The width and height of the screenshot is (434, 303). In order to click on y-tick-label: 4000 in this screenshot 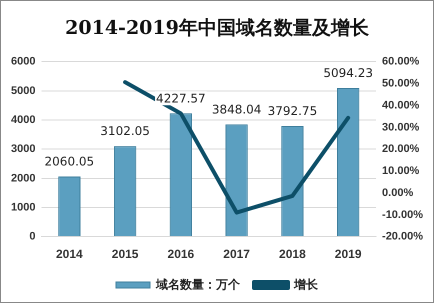, I will do `click(23, 120)`.